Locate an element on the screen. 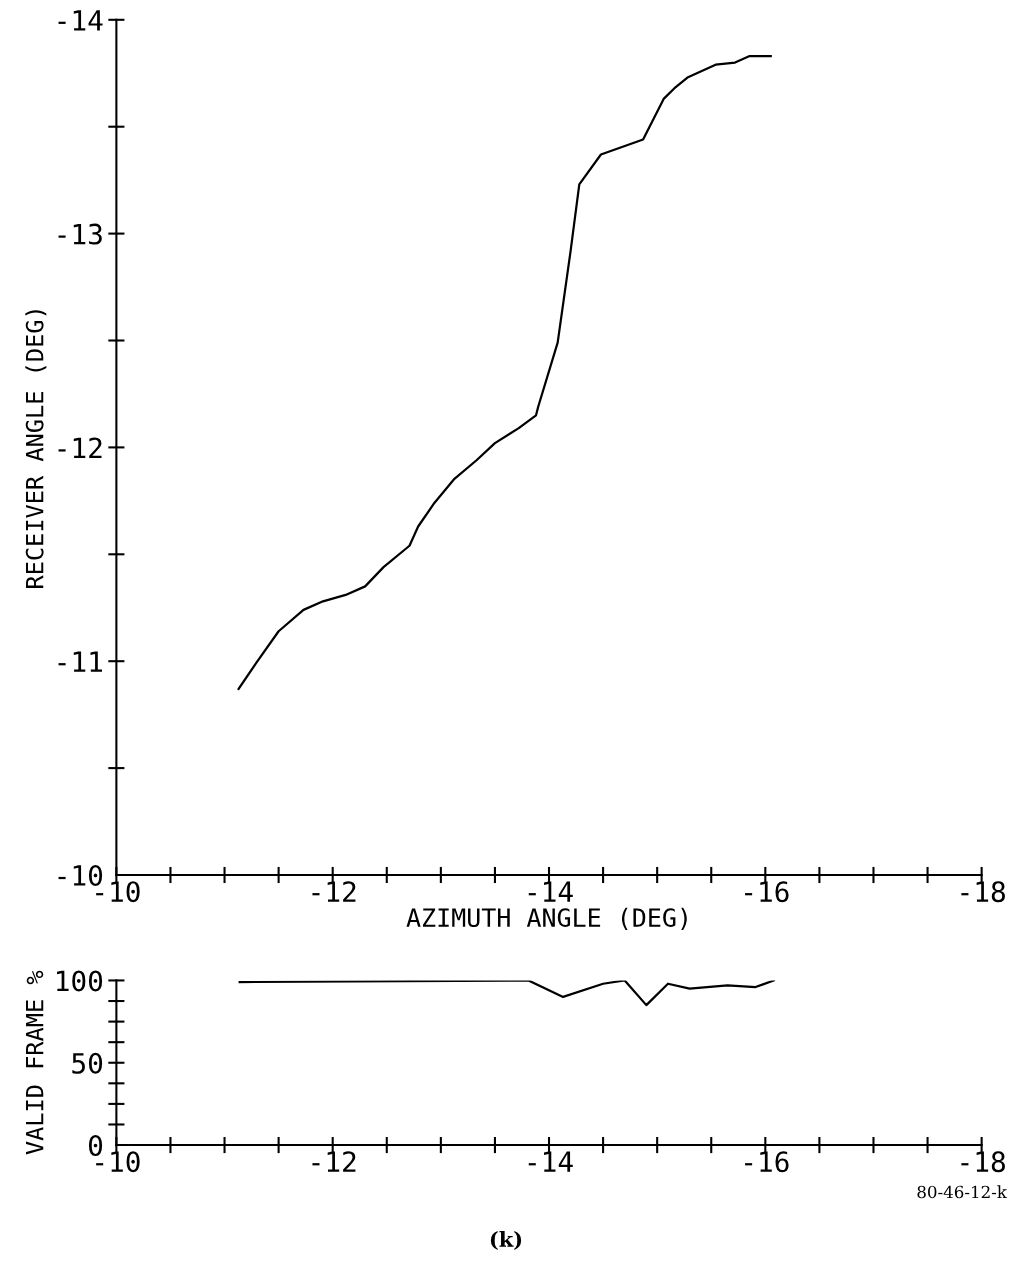  y-tick-label: 100 is located at coordinates (80, 981).